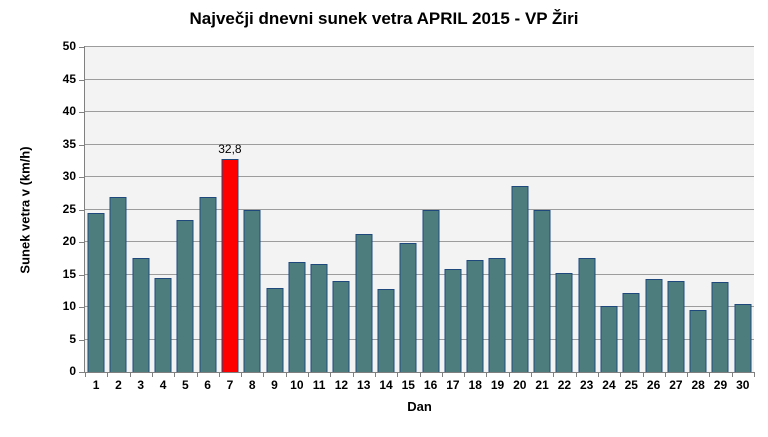  Describe the element at coordinates (364, 385) in the screenshot. I see `x-tick-label: 13` at that location.